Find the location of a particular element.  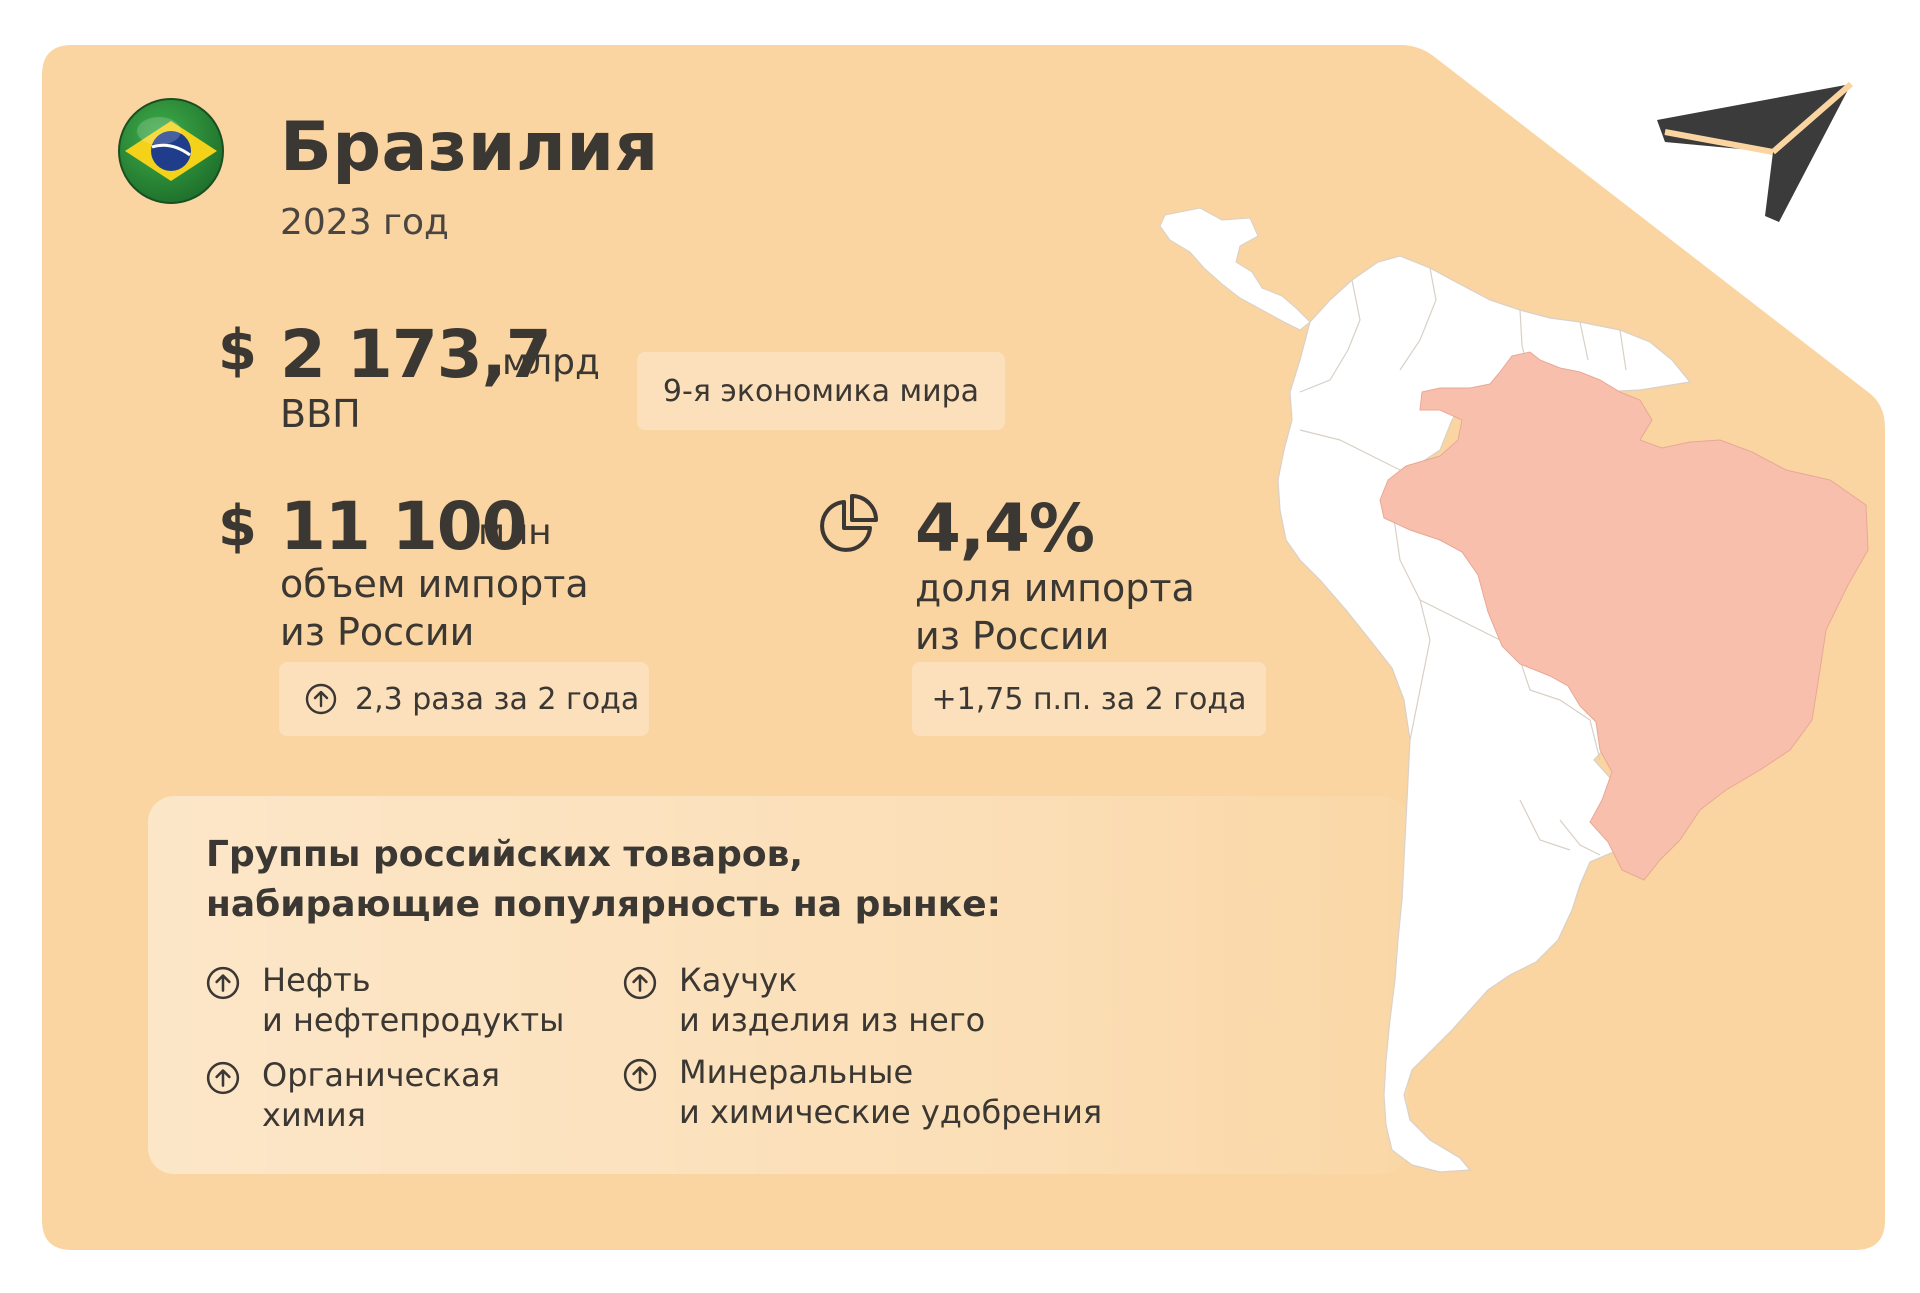

goods-item-line2: и химические удобрения is located at coordinates (891, 1112).